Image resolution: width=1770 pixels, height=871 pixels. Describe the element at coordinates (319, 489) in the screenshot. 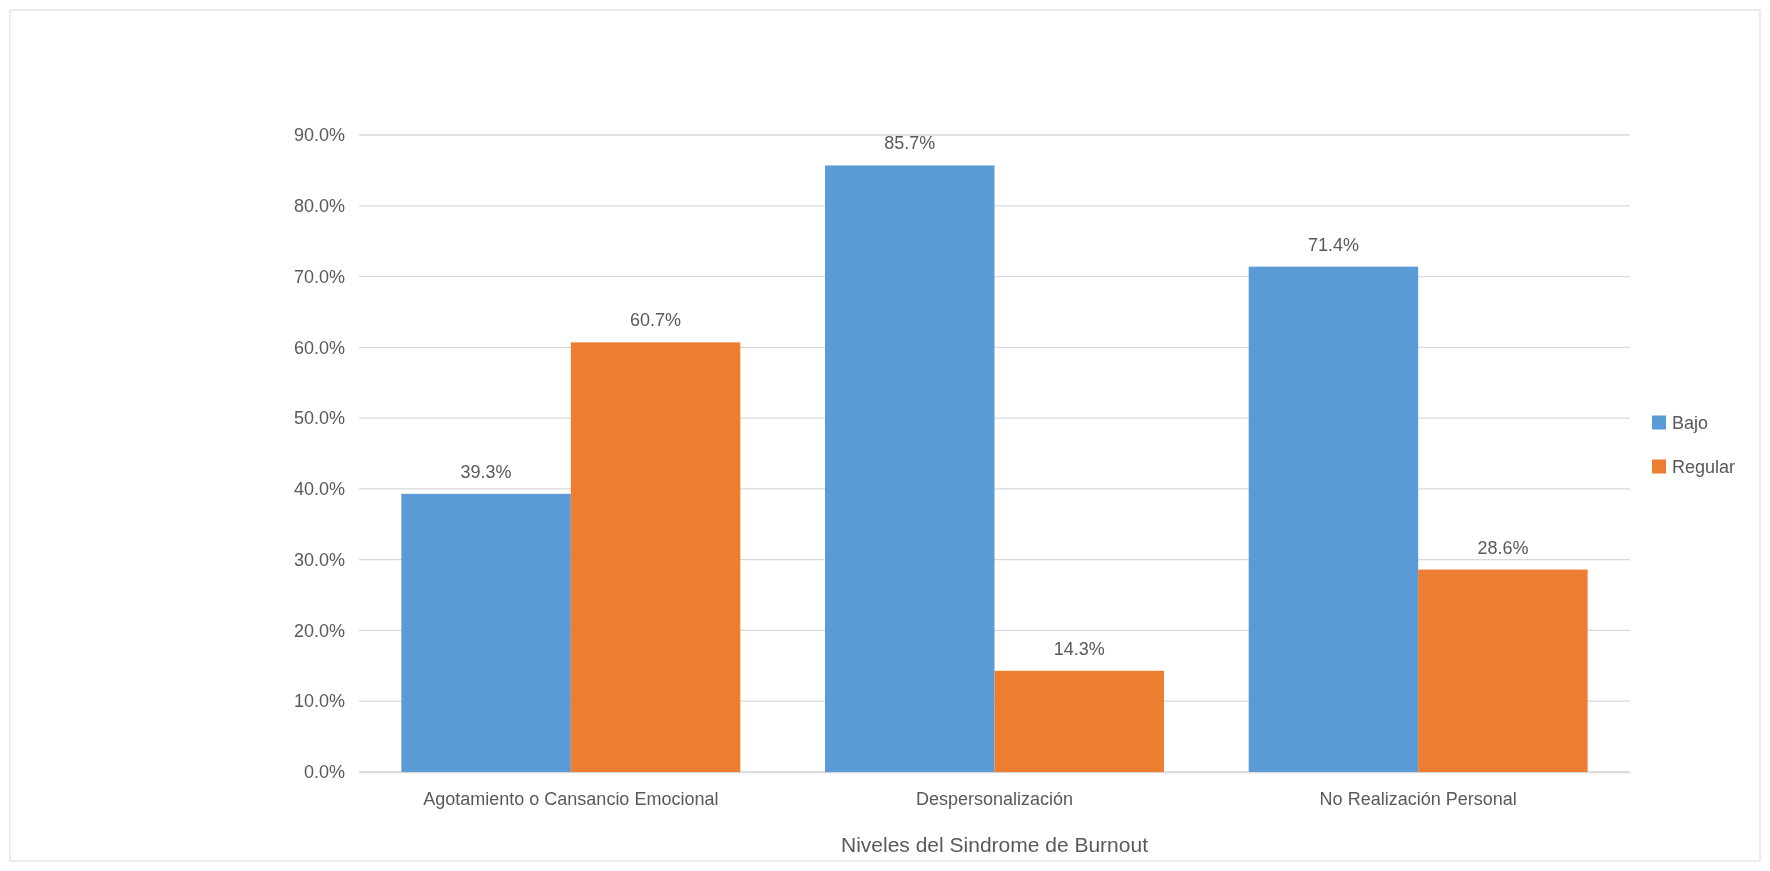

I see `y-tick-label: 40.0%` at that location.